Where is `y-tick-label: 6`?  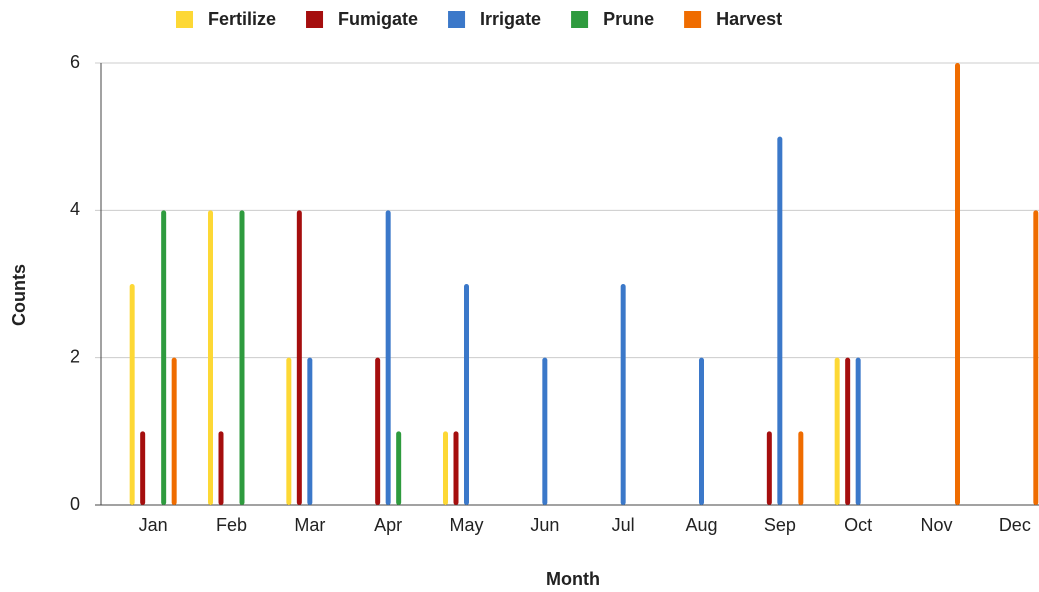
y-tick-label: 6 is located at coordinates (75, 62).